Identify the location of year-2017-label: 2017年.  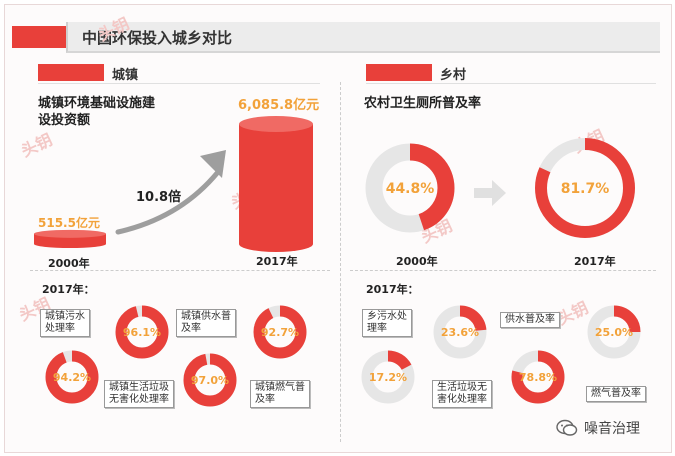
(277, 261).